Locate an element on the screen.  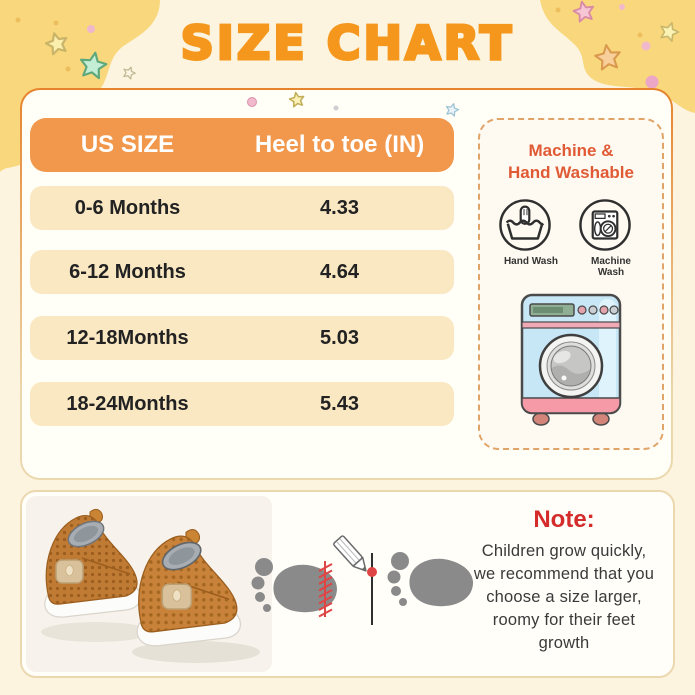
length-cell: 4.33 is located at coordinates (339, 207).